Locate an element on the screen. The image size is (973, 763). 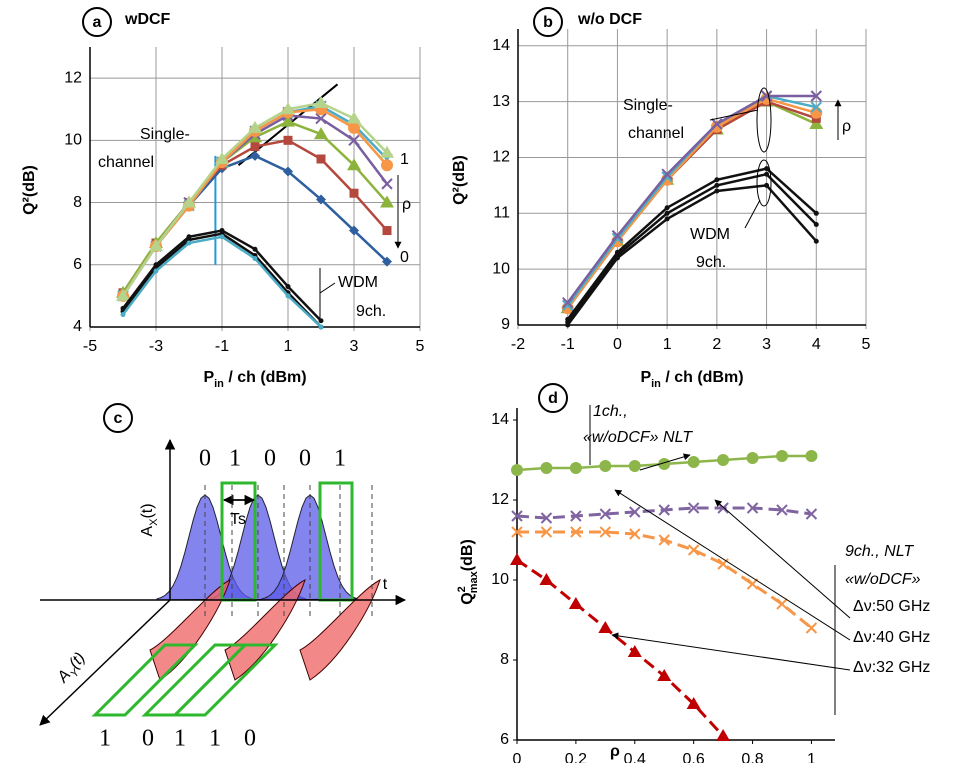
x-tick-label: -1 is located at coordinates (568, 344).